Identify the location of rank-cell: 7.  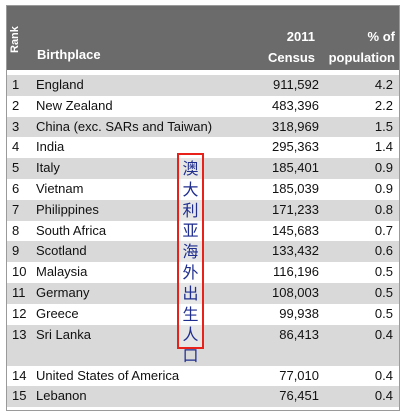
(16, 209).